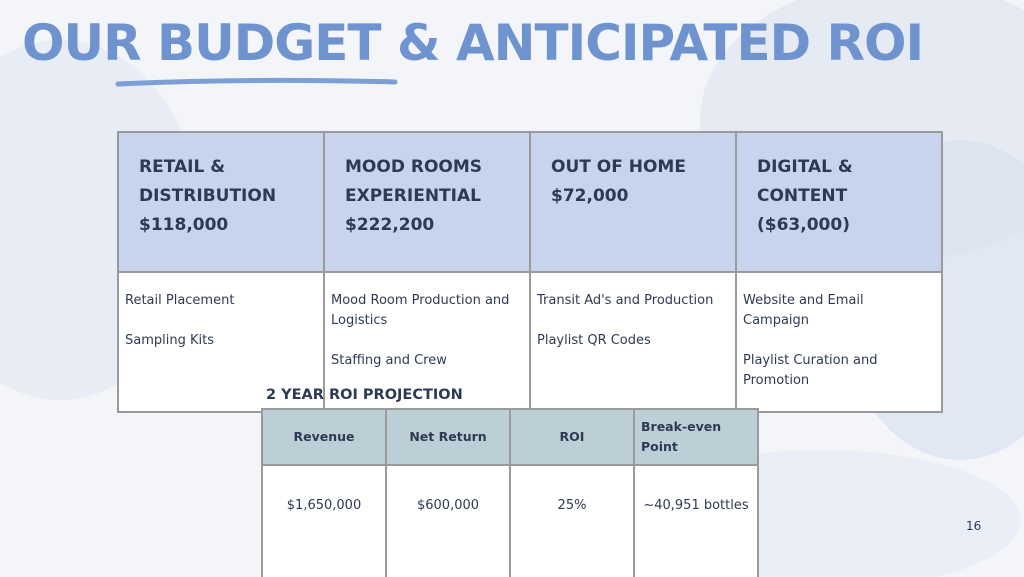 The image size is (1024, 577). What do you see at coordinates (390, 225) in the screenshot?
I see `category-amount: $222,200` at bounding box center [390, 225].